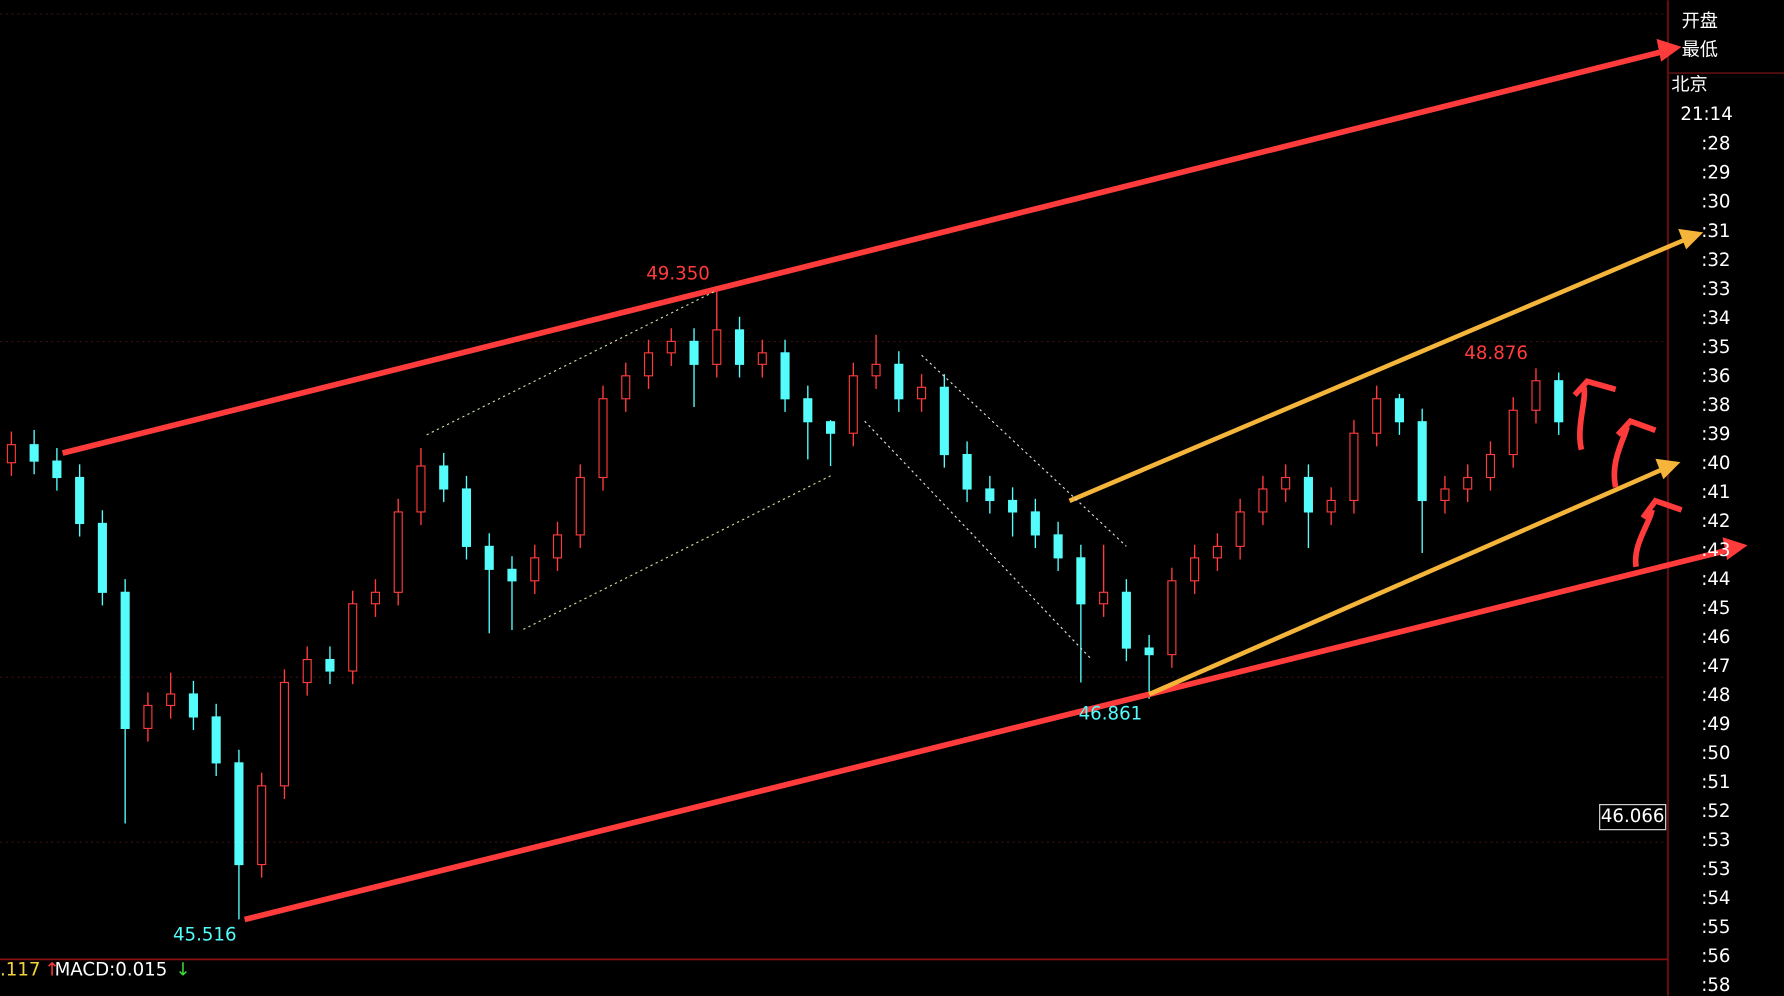  What do you see at coordinates (1715, 405) in the screenshot?
I see `minute-label: :38` at bounding box center [1715, 405].